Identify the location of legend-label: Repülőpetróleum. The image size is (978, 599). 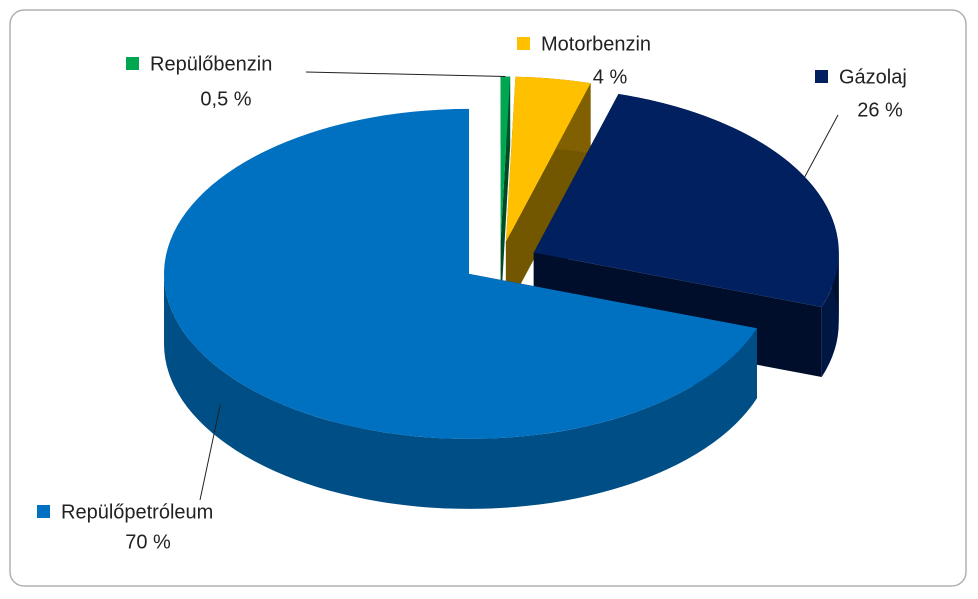
(137, 512).